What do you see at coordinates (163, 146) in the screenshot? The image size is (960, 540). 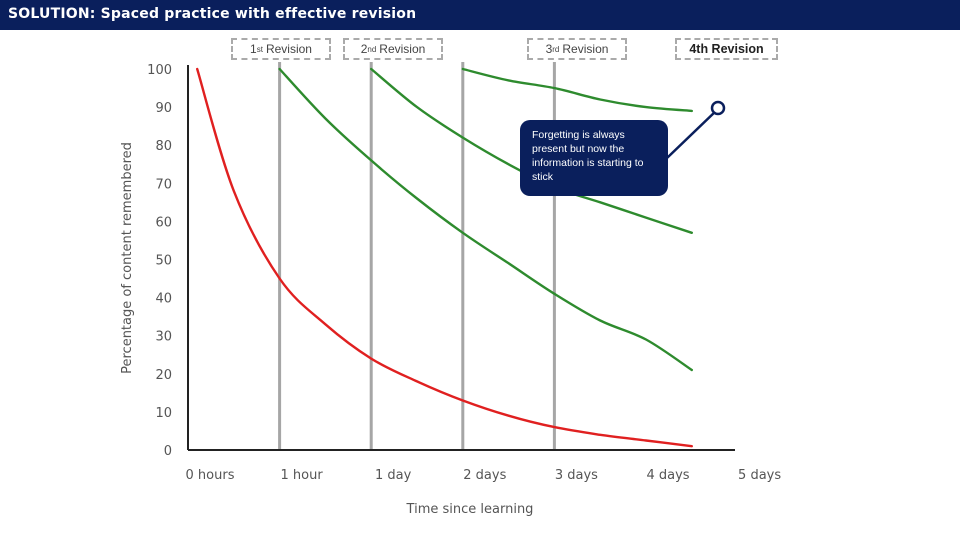 I see `y-tick-label-80: 80` at bounding box center [163, 146].